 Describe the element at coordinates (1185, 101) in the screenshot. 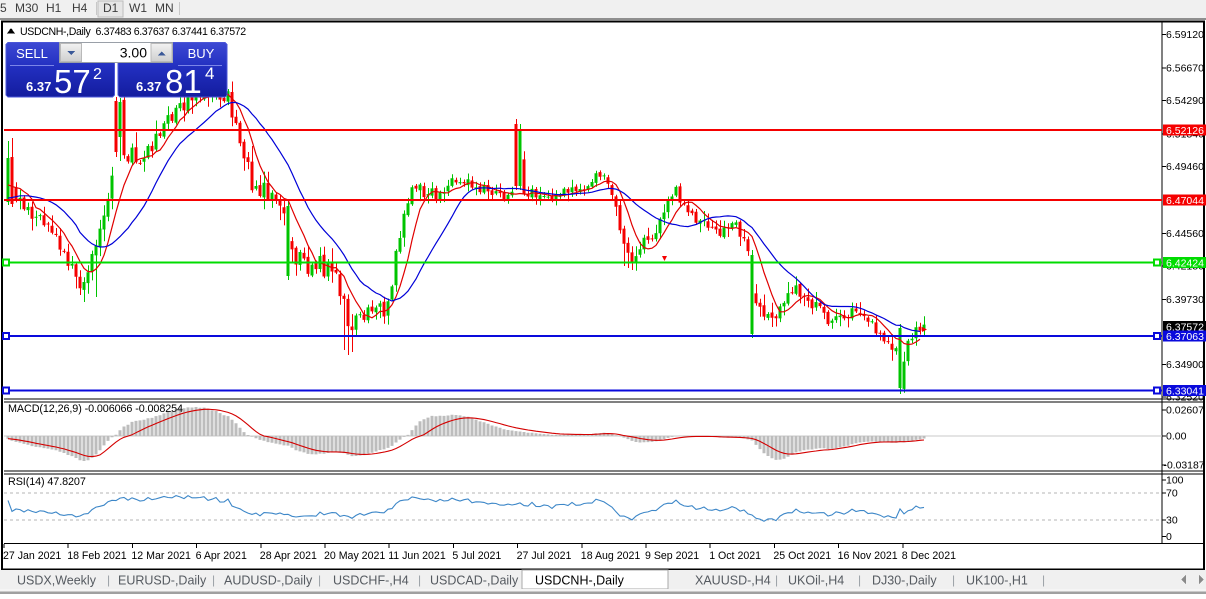

I see `svg-text: 6.54290` at that location.